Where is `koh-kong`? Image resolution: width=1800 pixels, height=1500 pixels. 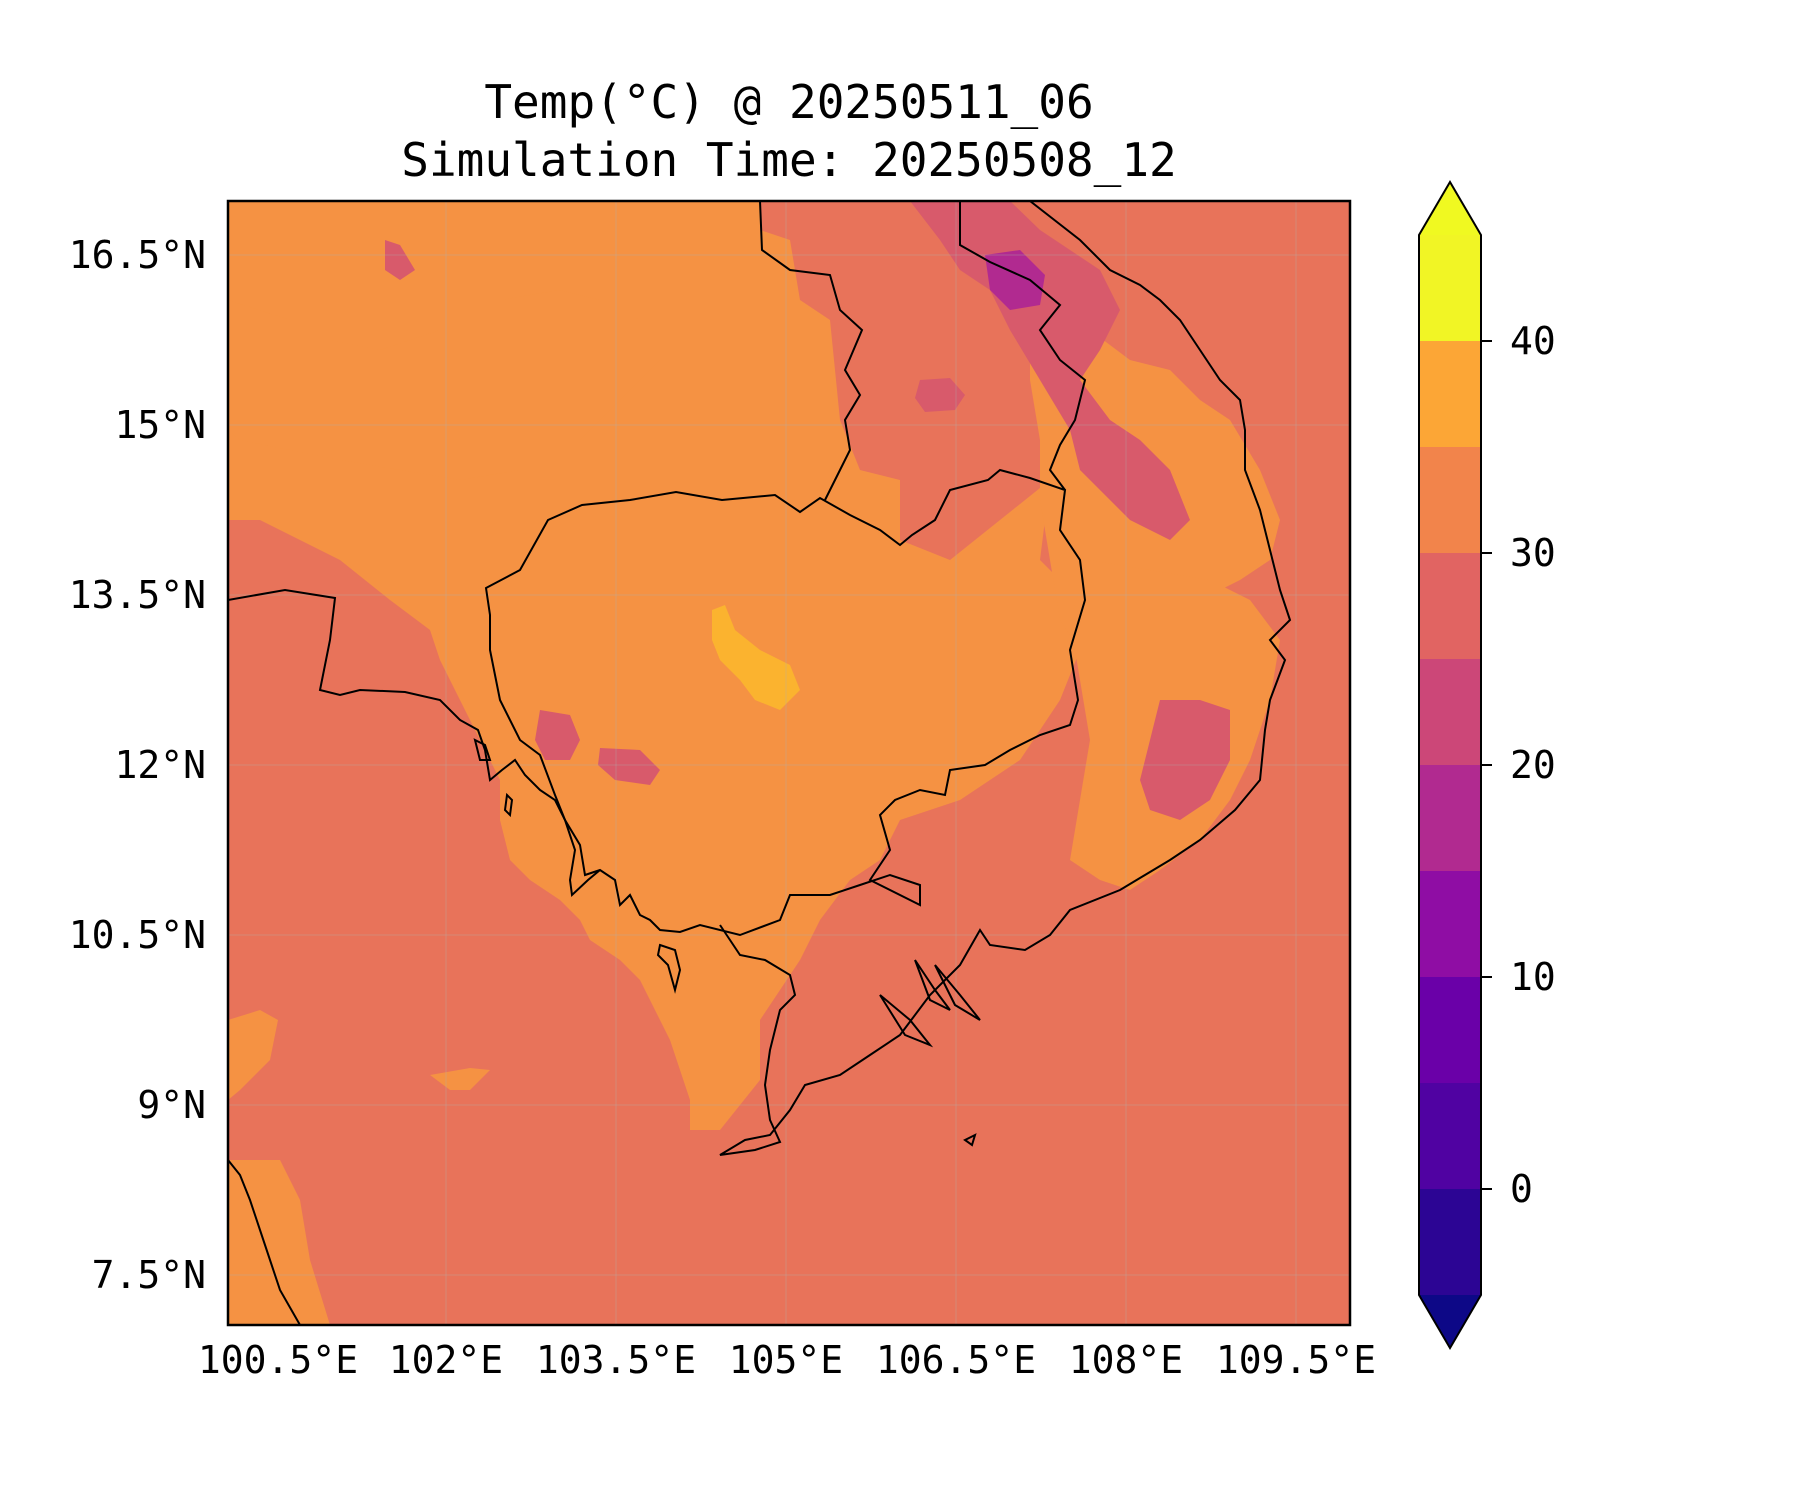 koh-kong is located at coordinates (482, 749).